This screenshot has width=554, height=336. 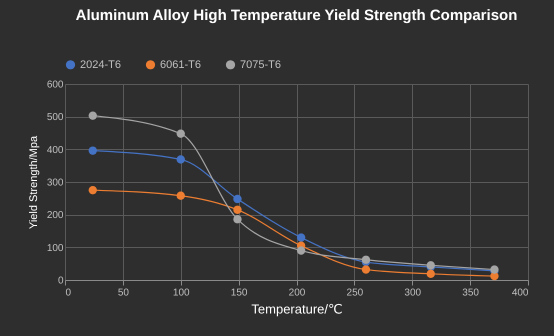 I want to click on legend-label: 2024-T6, so click(x=100, y=64).